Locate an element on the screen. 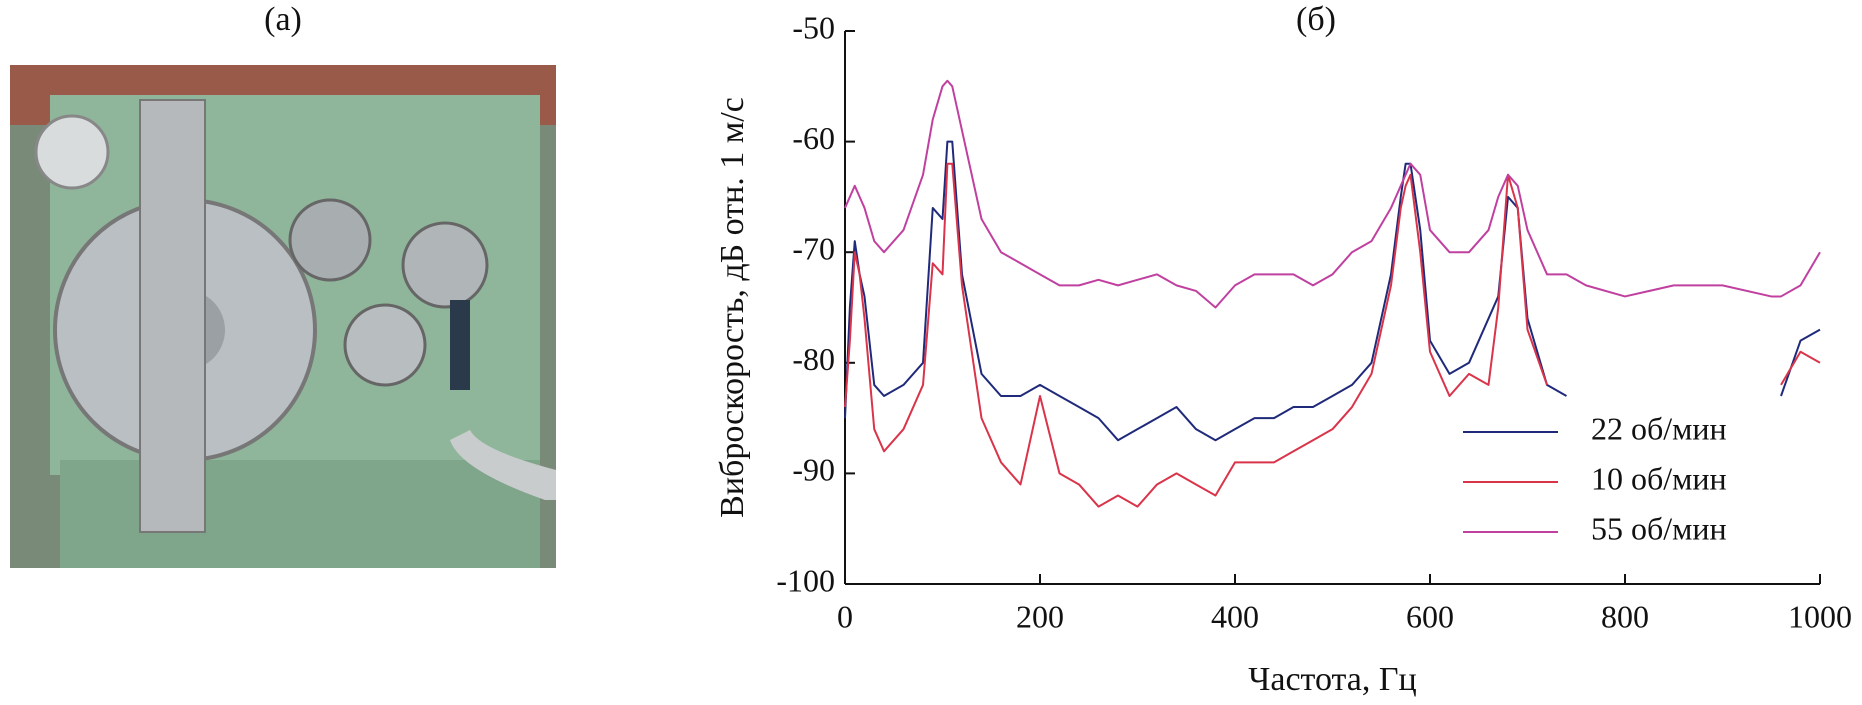 The height and width of the screenshot is (705, 1862). y-tick-label: -100 is located at coordinates (805, 580).